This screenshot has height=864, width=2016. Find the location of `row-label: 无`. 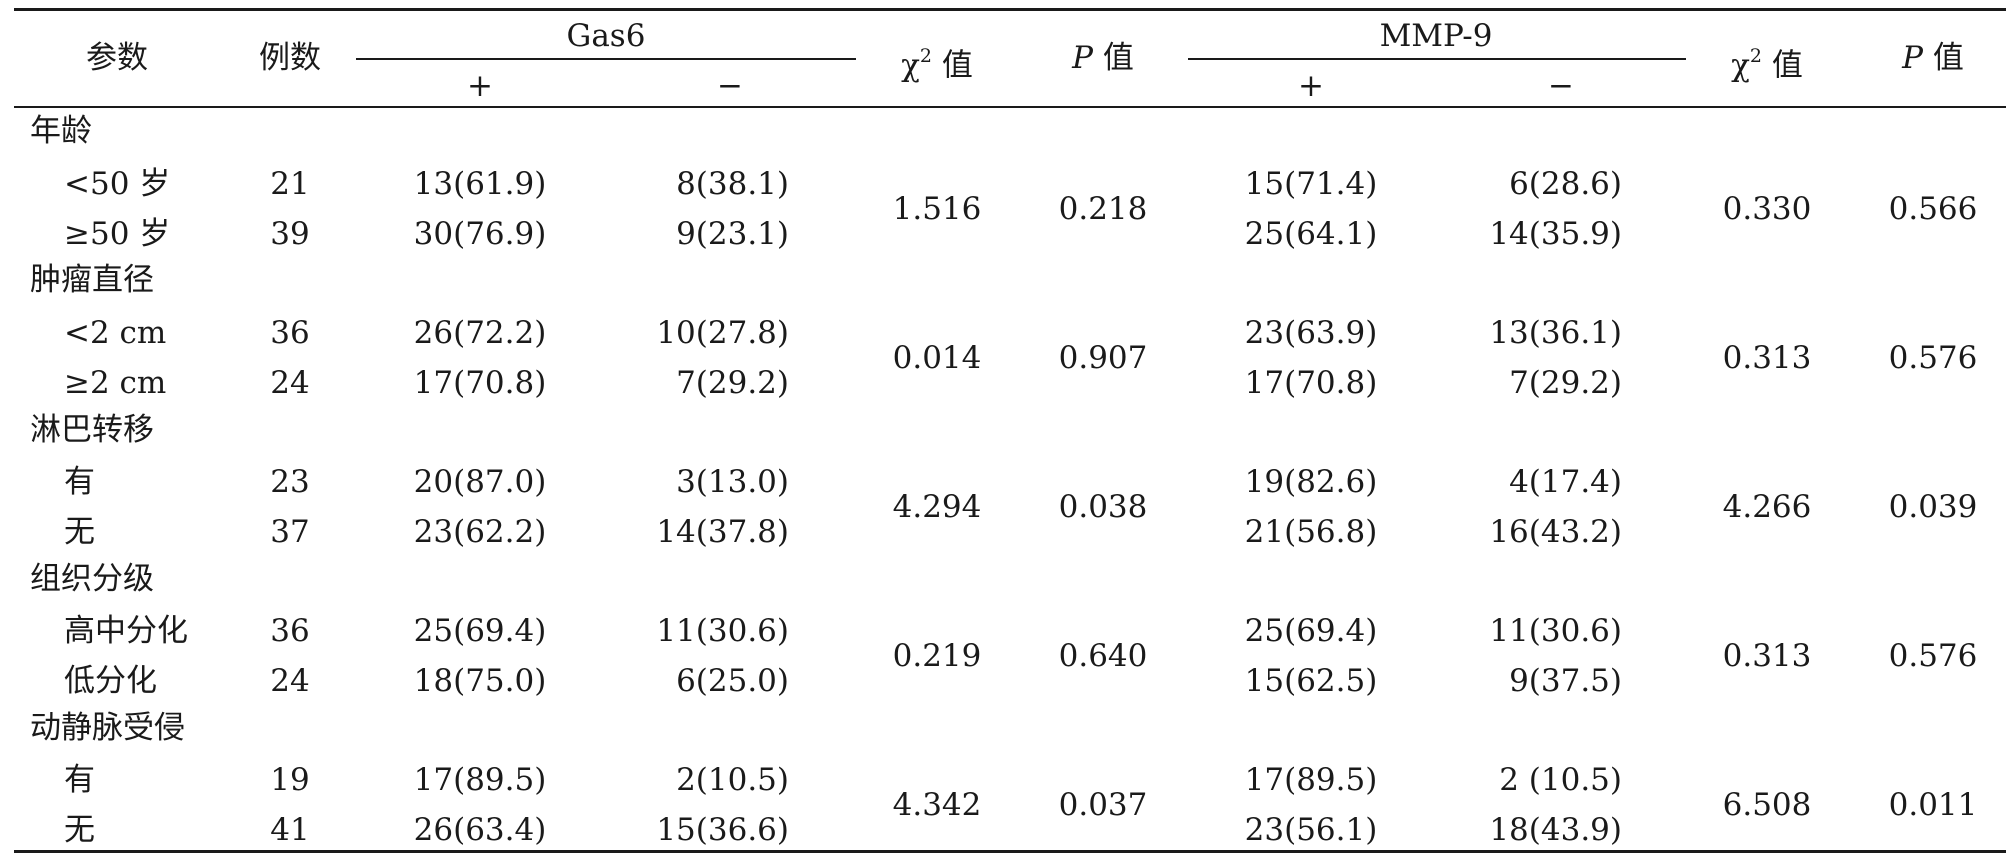

row-label: 无 is located at coordinates (79, 830).